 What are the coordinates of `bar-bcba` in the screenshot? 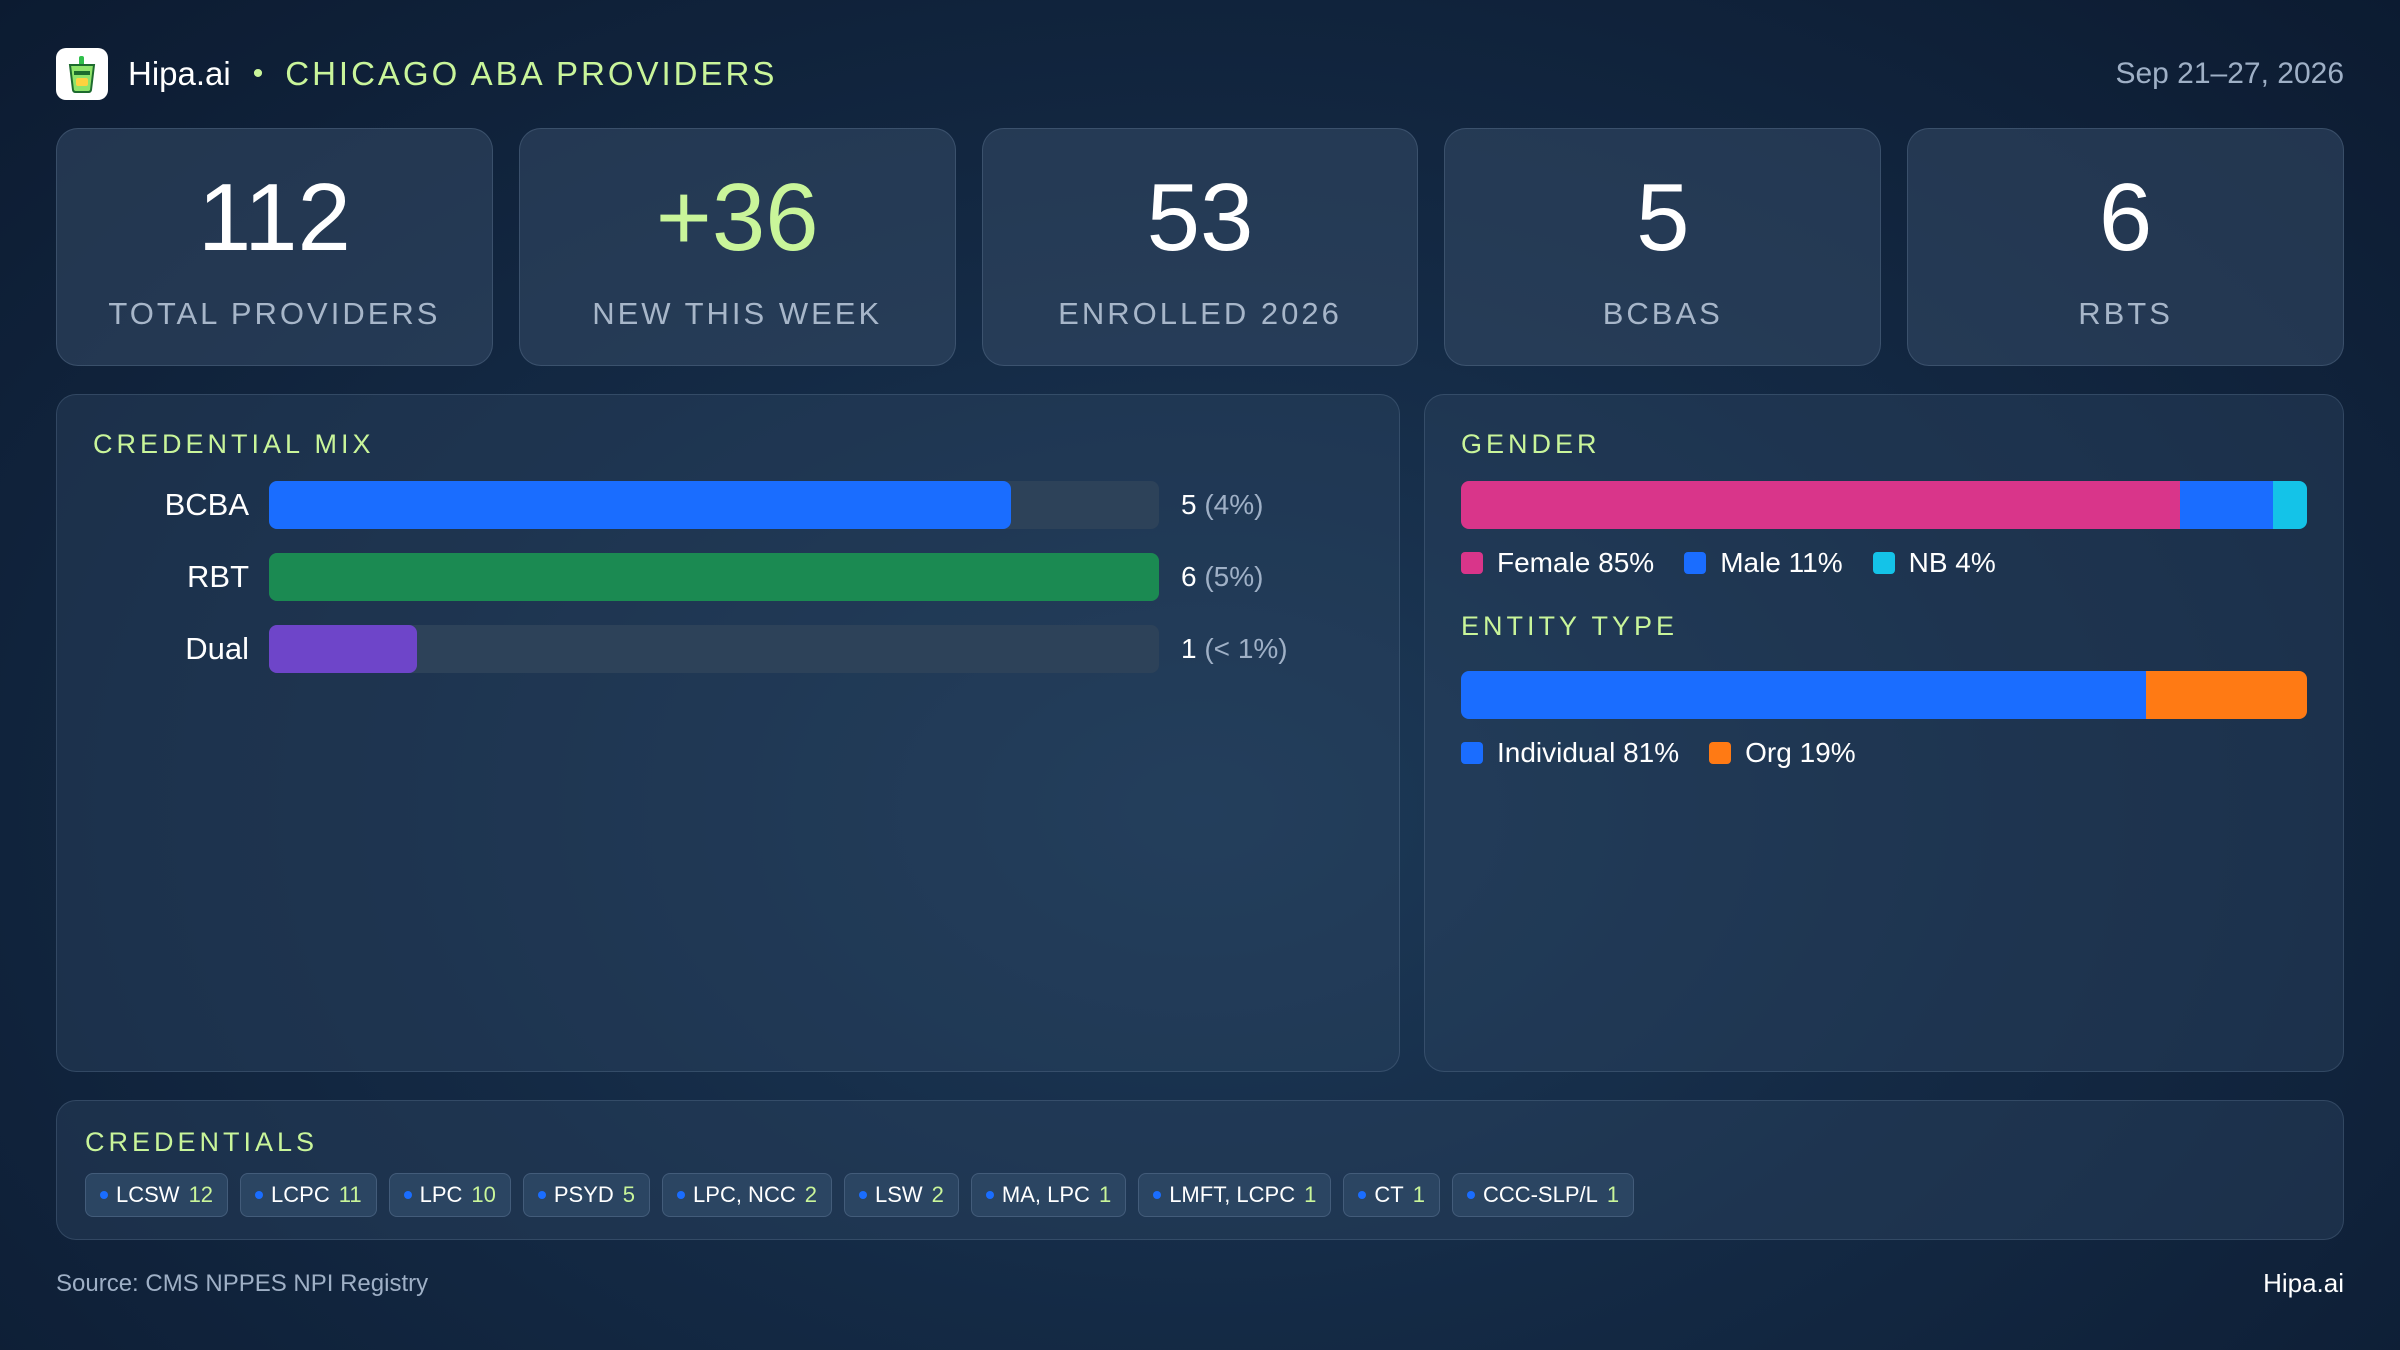 It's located at (640, 505).